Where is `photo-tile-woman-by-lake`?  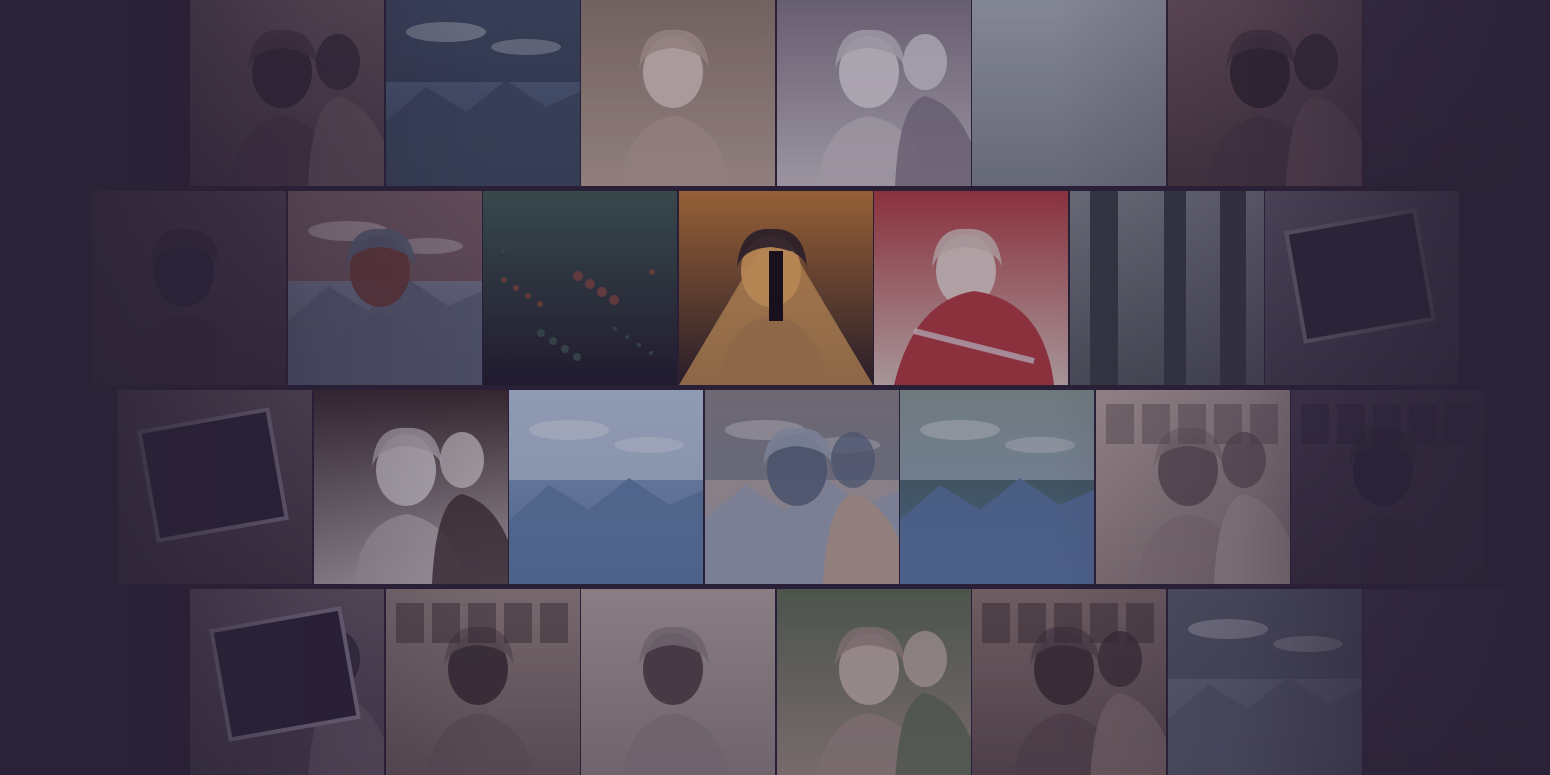 photo-tile-woman-by-lake is located at coordinates (384, 288).